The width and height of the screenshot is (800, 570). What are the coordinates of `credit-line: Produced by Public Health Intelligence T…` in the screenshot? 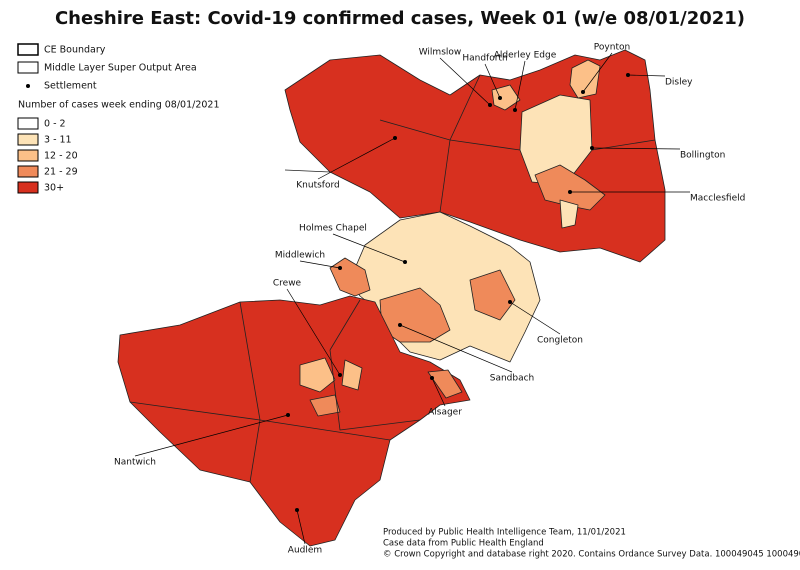 It's located at (504, 533).